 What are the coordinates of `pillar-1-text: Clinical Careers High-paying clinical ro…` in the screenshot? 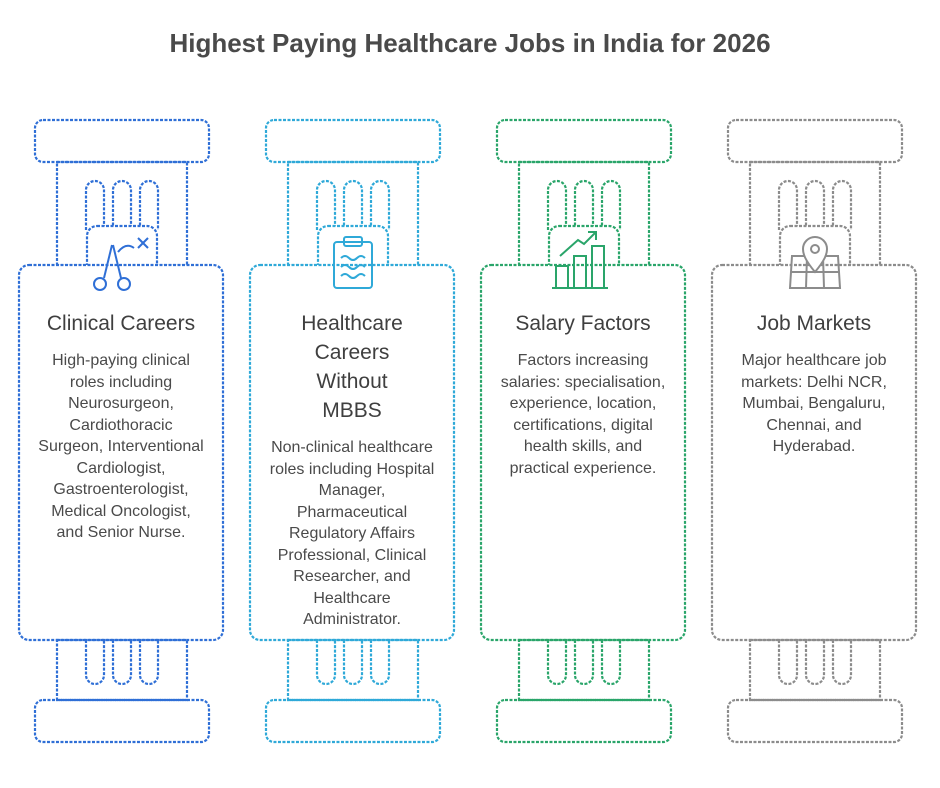 It's located at (121, 426).